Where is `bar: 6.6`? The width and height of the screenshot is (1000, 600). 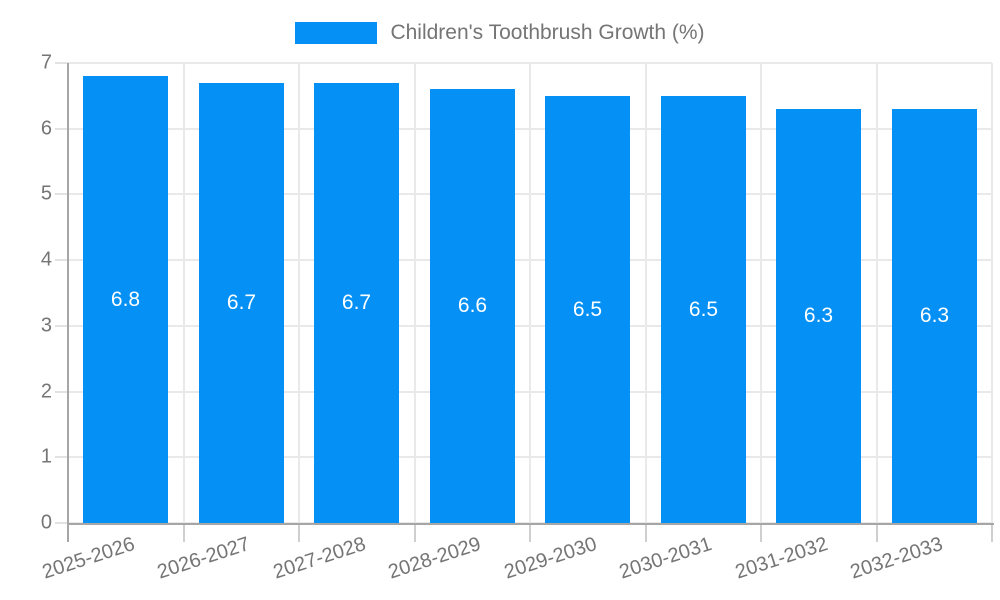 bar: 6.6 is located at coordinates (472, 306).